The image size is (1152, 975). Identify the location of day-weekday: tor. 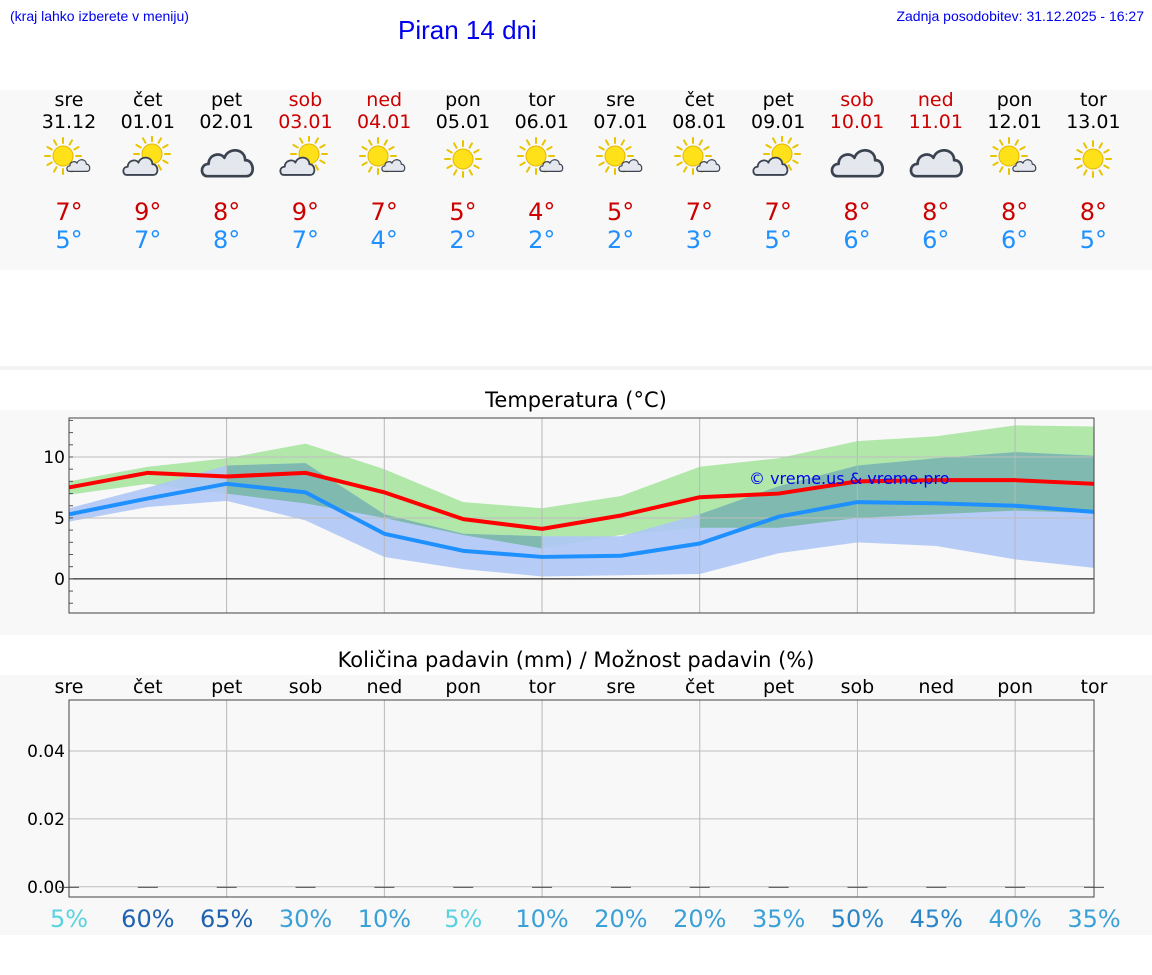
(1093, 100).